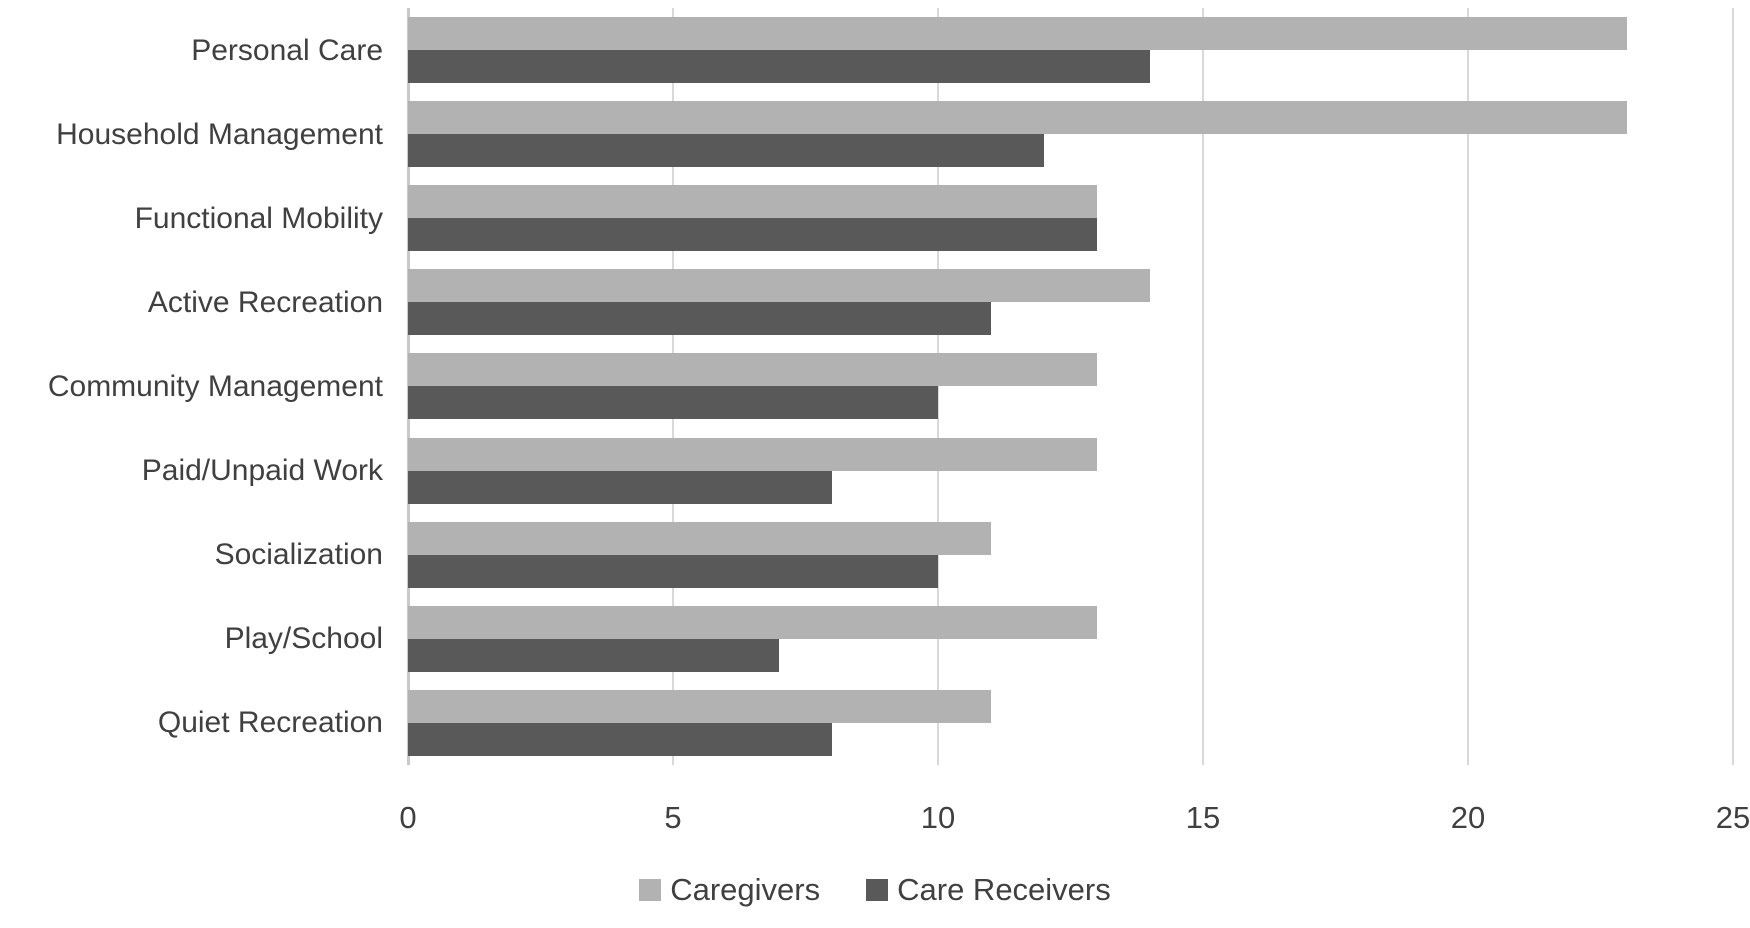  Describe the element at coordinates (875, 821) in the screenshot. I see `value-axis: 0 5 10 15 20 25` at that location.